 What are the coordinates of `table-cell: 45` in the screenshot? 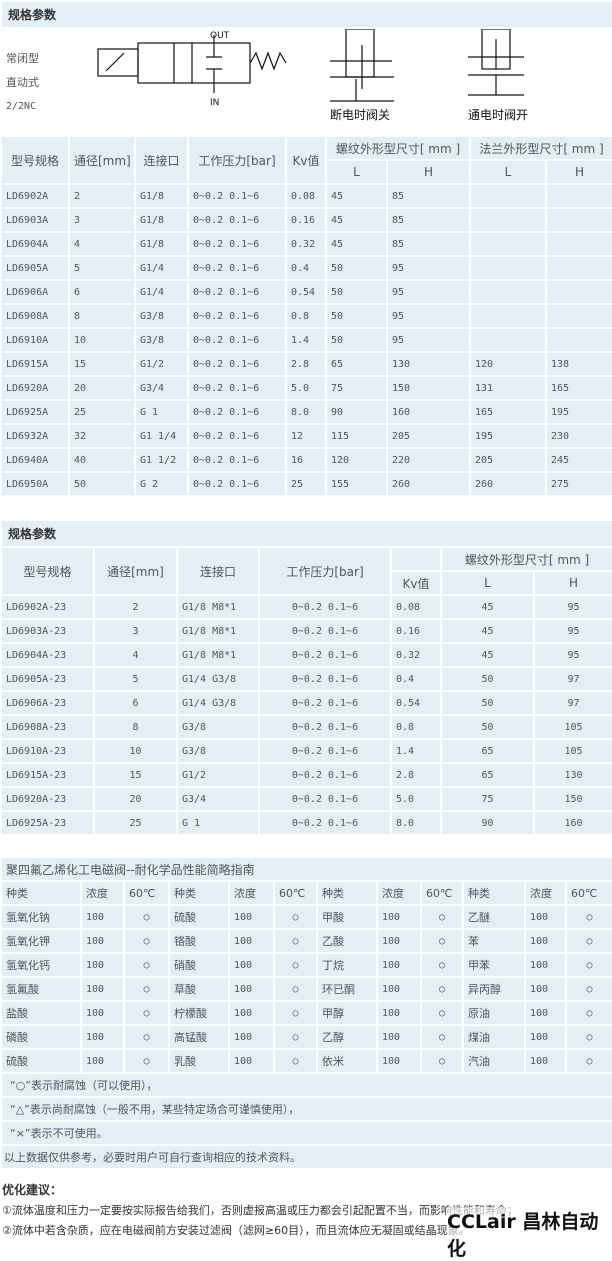 It's located at (356, 220).